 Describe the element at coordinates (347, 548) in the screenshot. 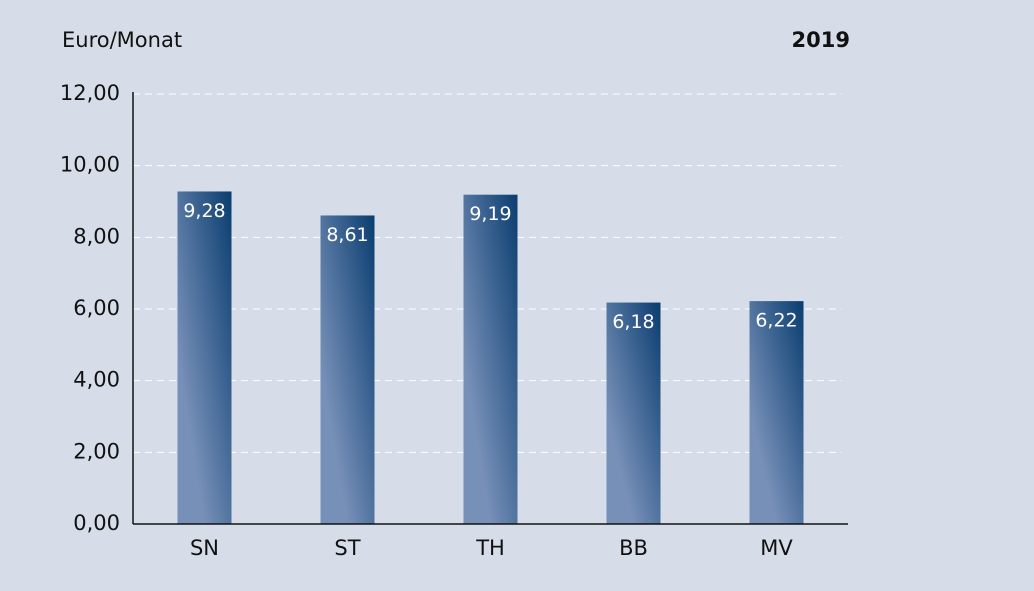

I see `x-tick-label: ST` at that location.